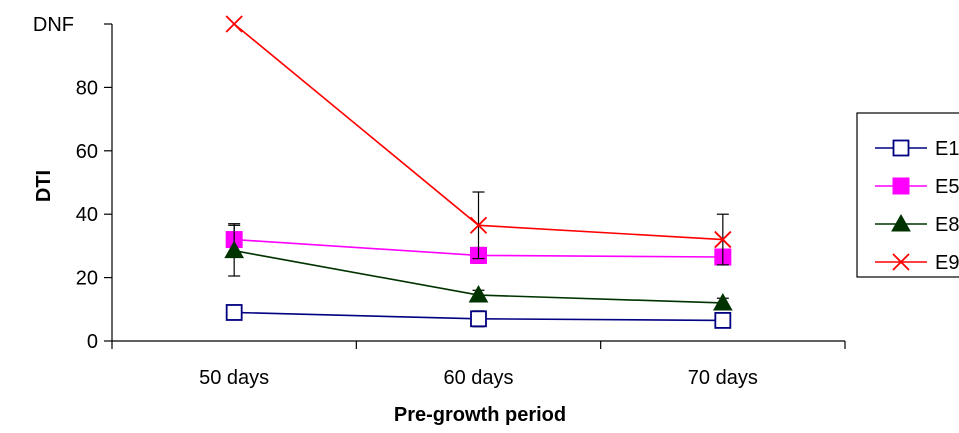 The width and height of the screenshot is (959, 433). Describe the element at coordinates (478, 267) in the screenshot. I see `series-e8` at that location.